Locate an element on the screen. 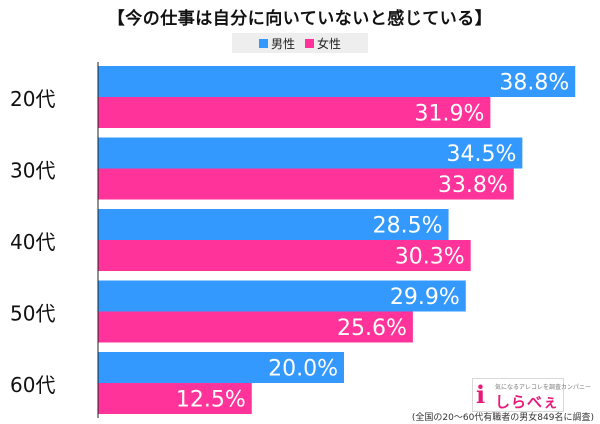 Image resolution: width=600 pixels, height=424 pixels. legend-item-male: 男性 is located at coordinates (276, 43).